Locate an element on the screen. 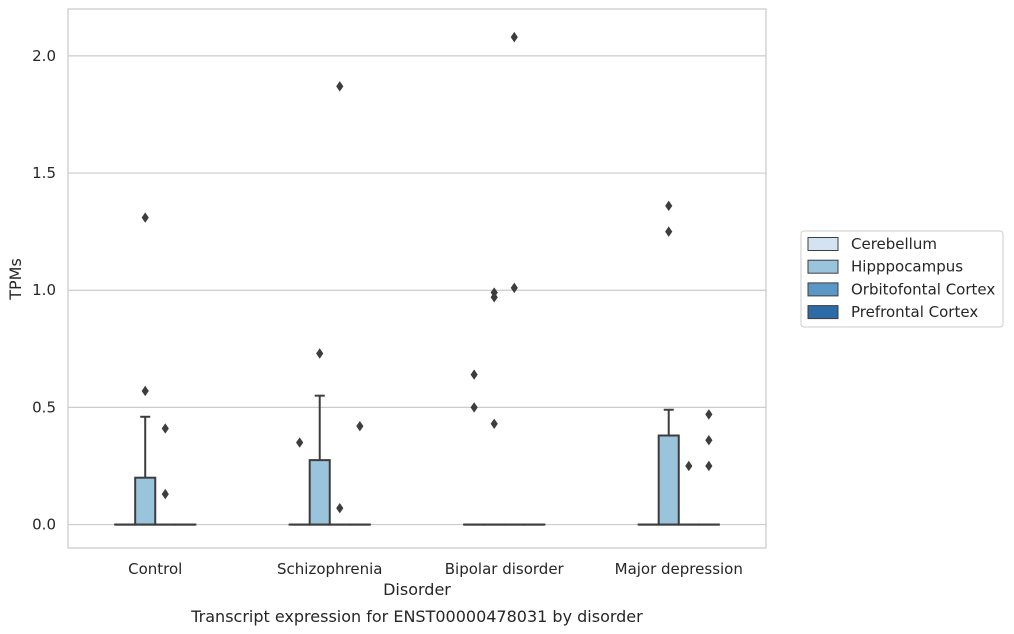  legend-label: Cerebellum is located at coordinates (894, 244).